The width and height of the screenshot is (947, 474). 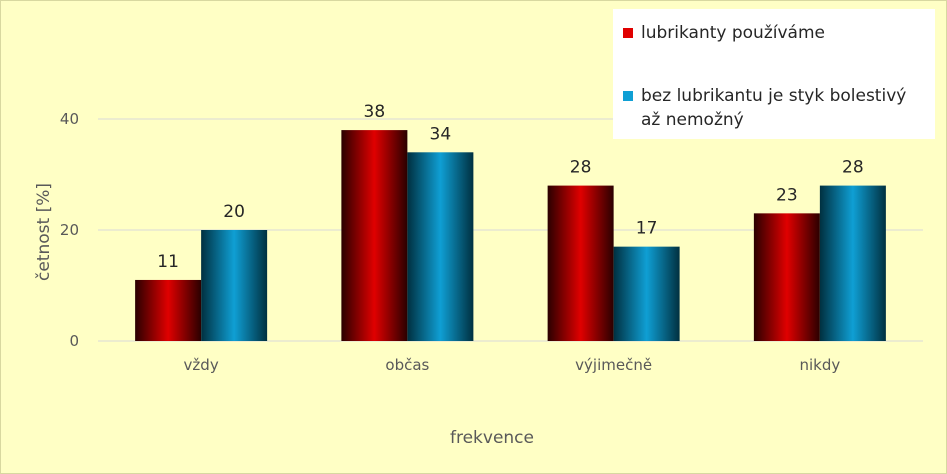 What do you see at coordinates (44, 232) in the screenshot?
I see `y-axis-title: četnost [%]` at bounding box center [44, 232].